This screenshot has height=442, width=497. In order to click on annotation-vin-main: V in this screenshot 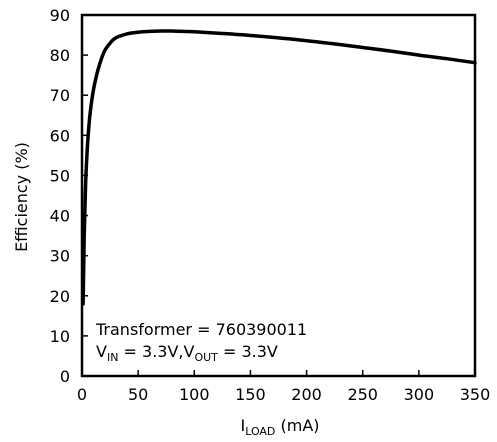, I will do `click(101, 351)`.